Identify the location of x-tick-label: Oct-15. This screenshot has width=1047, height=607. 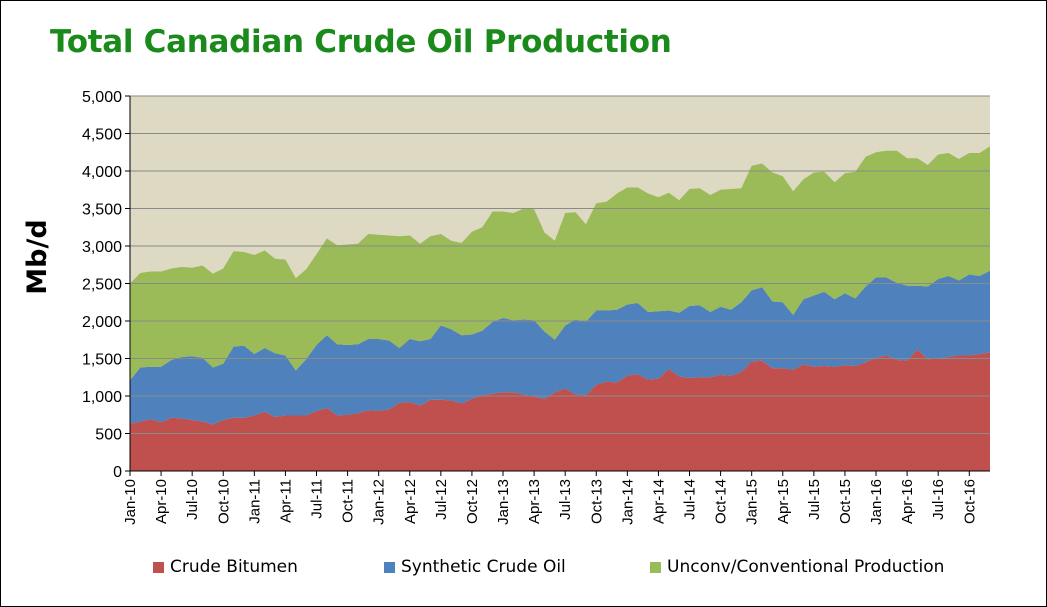
(845, 501).